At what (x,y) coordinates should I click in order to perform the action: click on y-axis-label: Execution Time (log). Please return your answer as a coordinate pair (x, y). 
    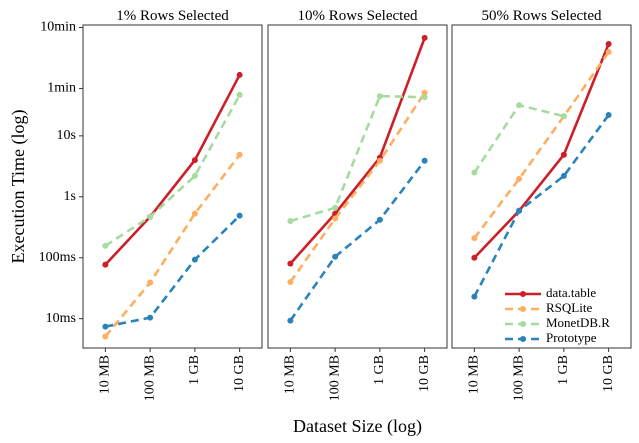
    Looking at the image, I should click on (18, 187).